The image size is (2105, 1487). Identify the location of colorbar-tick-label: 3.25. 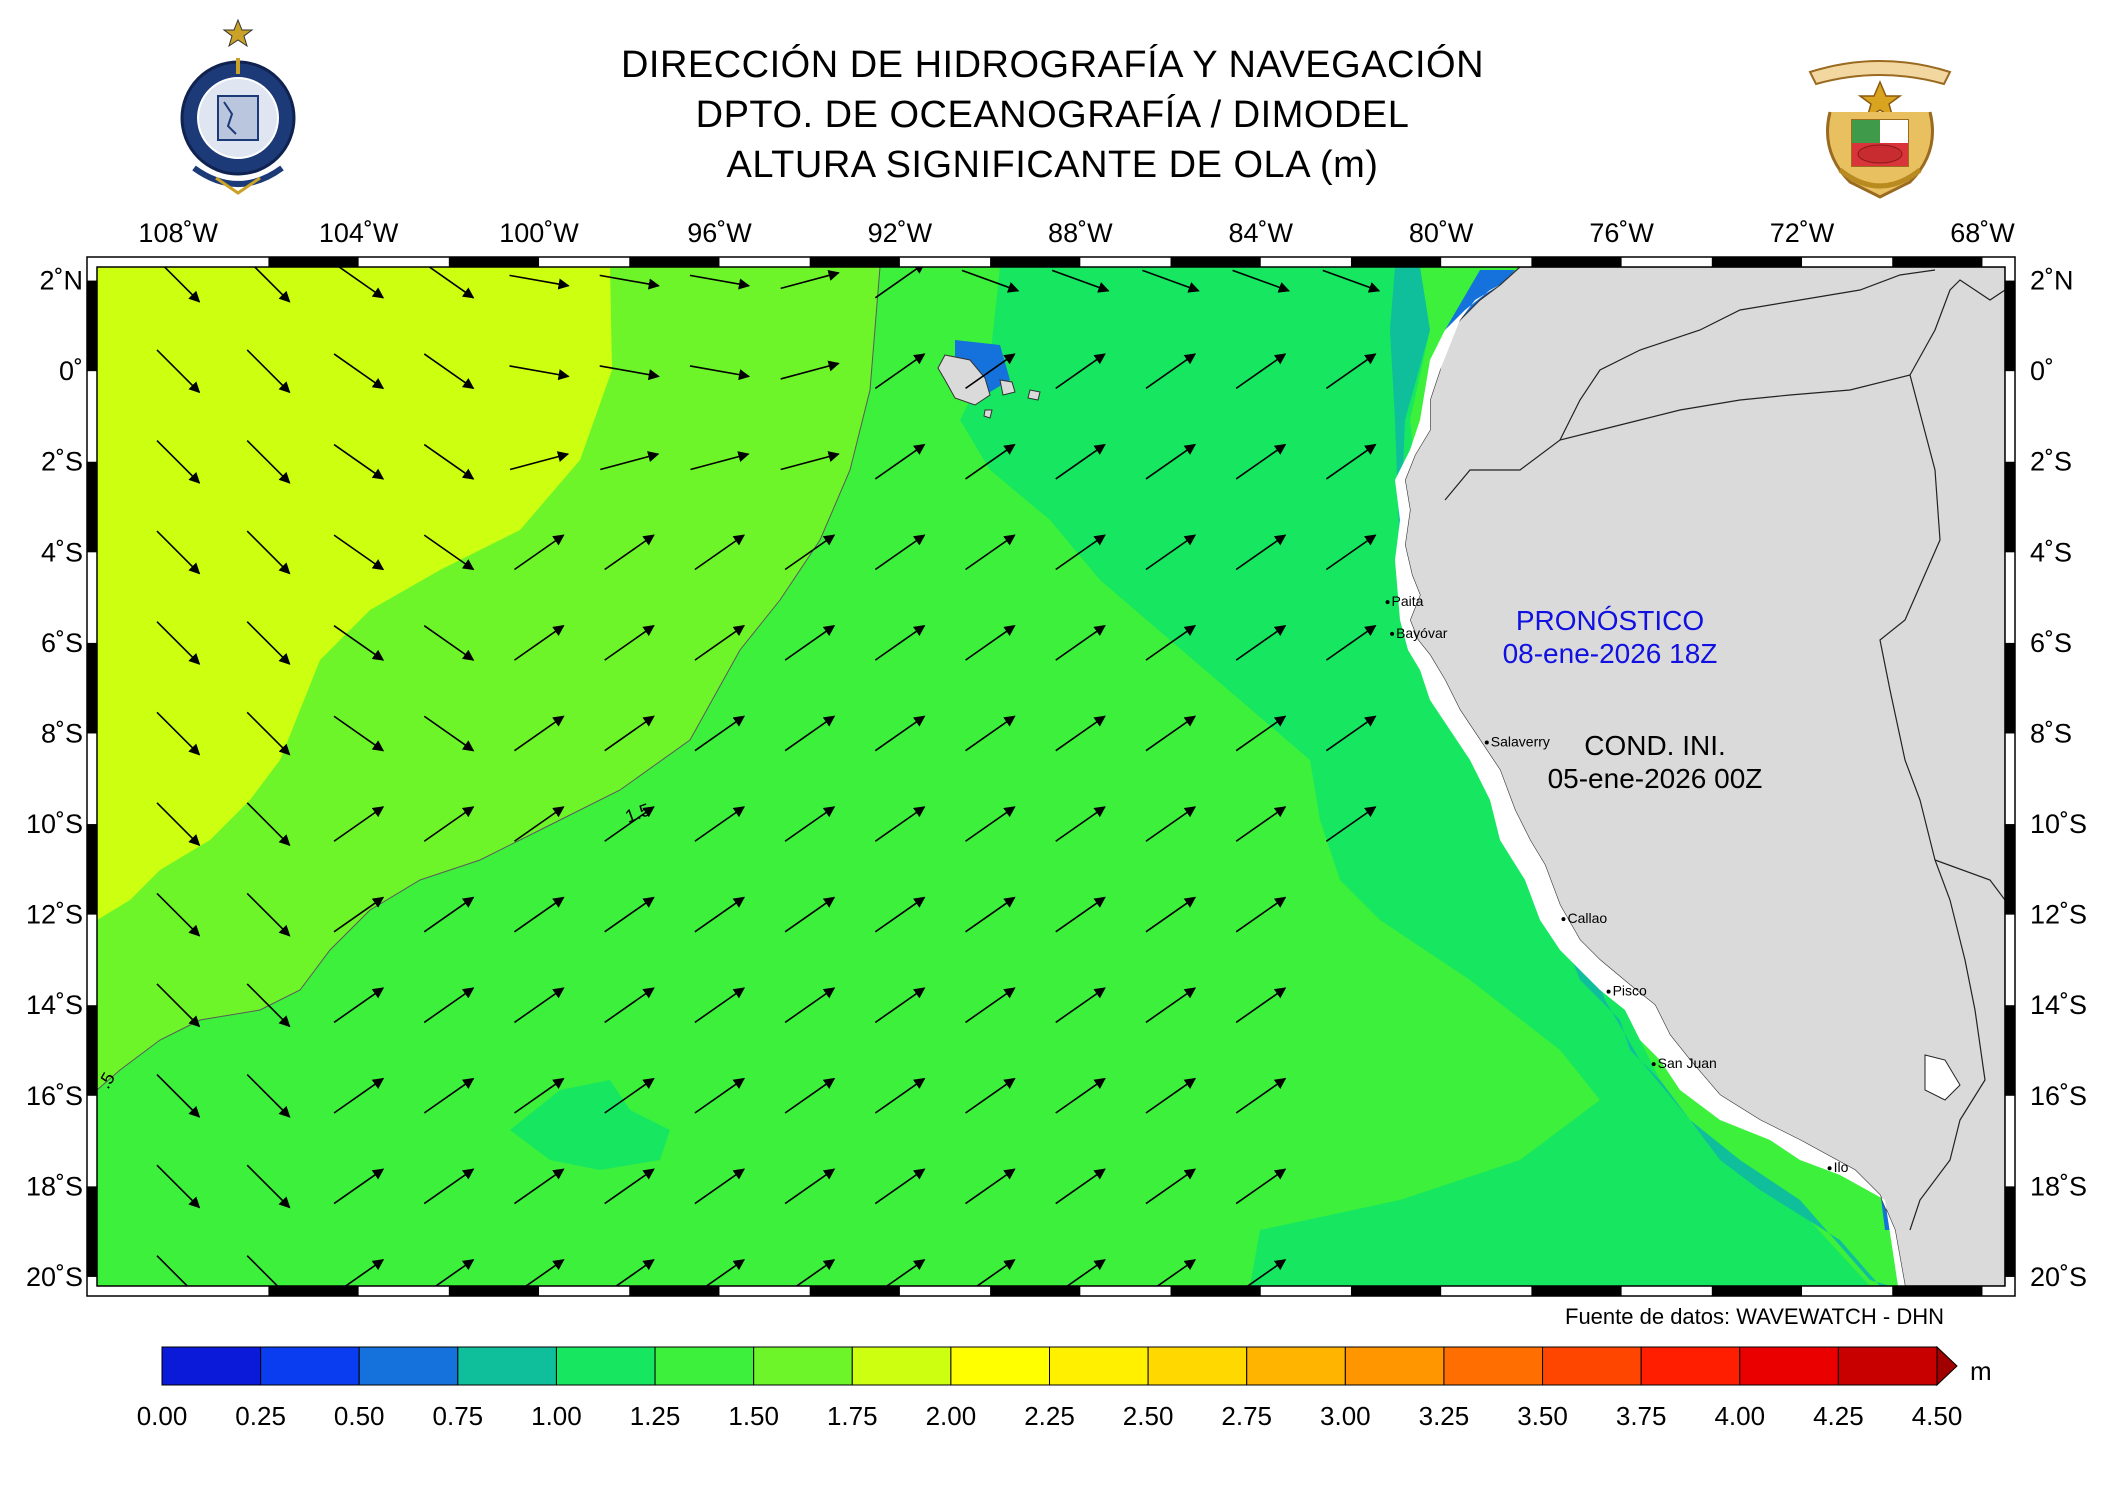
(1444, 1416).